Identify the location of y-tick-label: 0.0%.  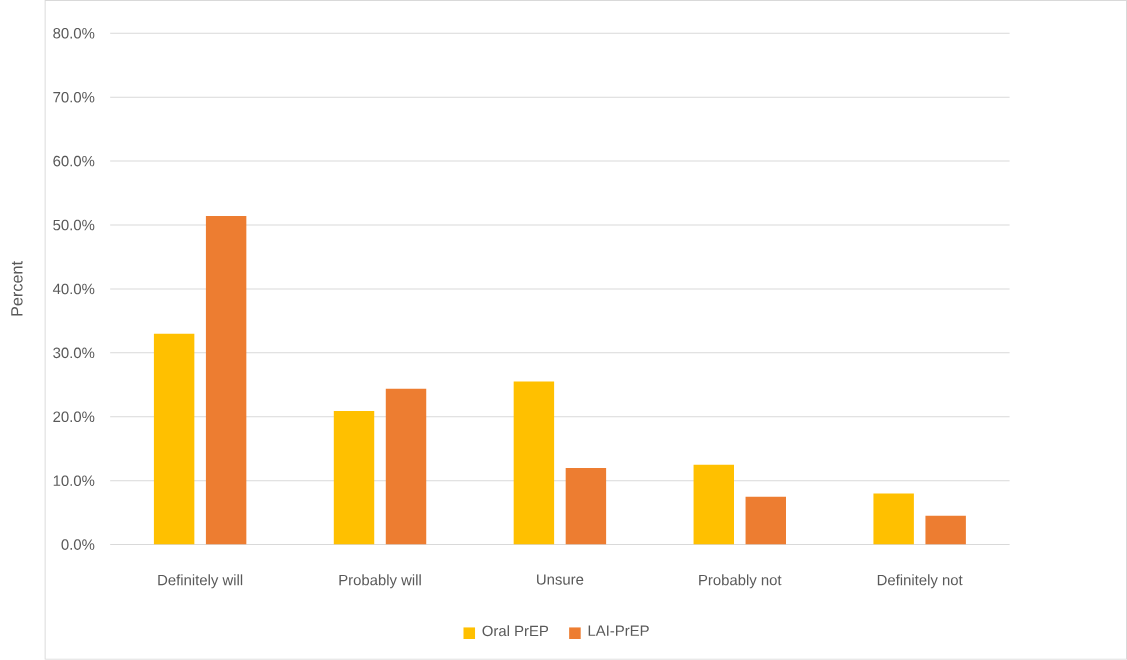
(78, 545).